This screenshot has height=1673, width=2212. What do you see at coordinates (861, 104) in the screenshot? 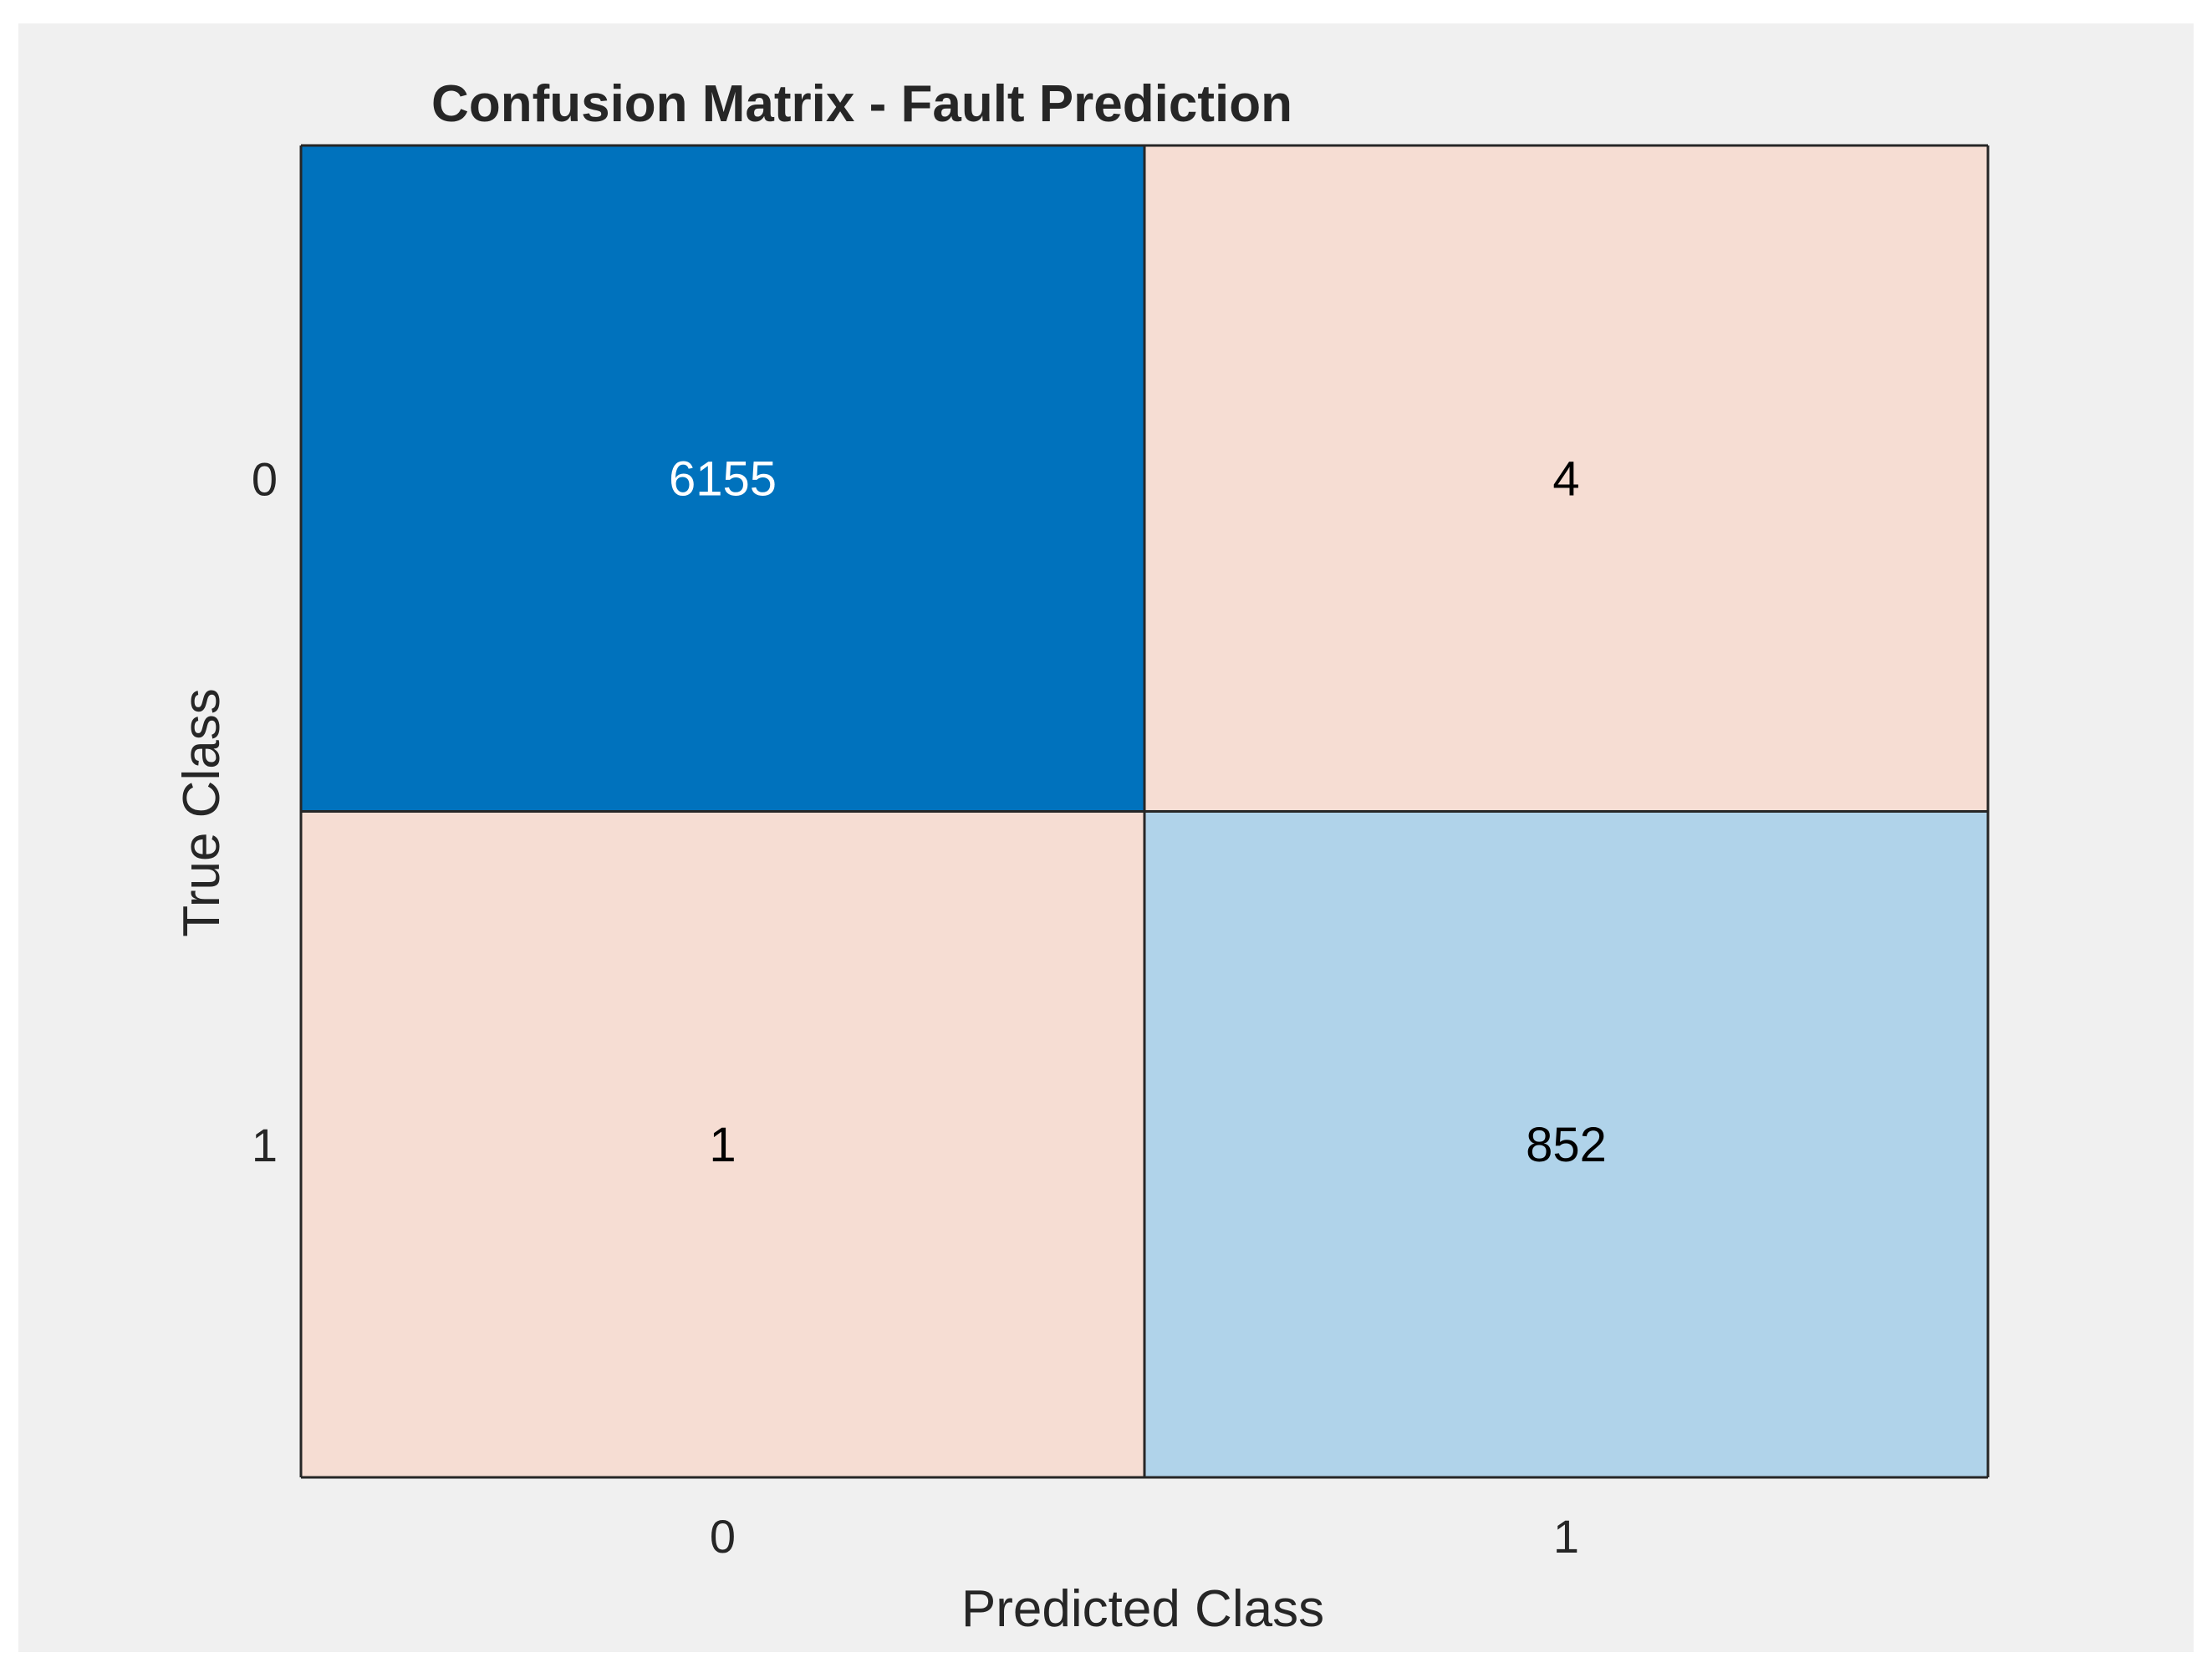
I see `chart-title: Confusion Matrix - Fault Prediction` at bounding box center [861, 104].